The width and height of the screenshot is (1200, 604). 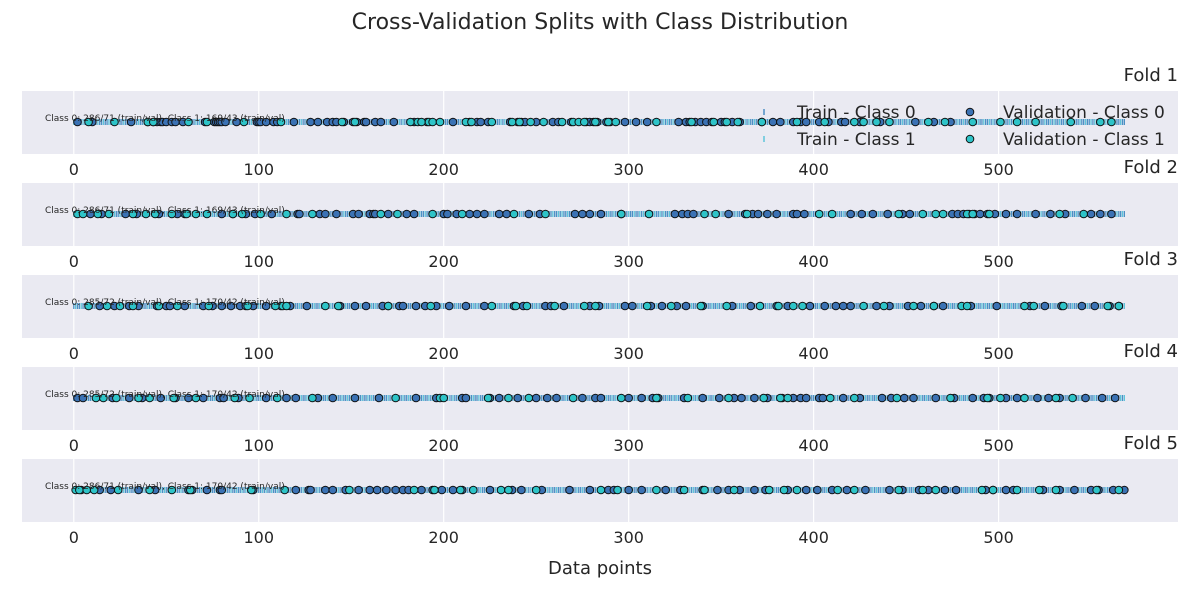 I want to click on x-tick-label: 200, so click(x=443, y=261).